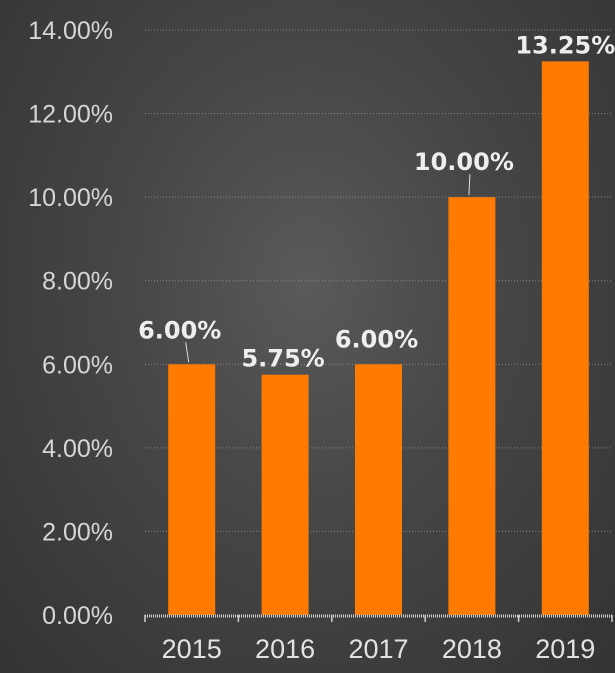 The height and width of the screenshot is (673, 615). Describe the element at coordinates (77, 616) in the screenshot. I see `y-tick-label: 0.00%` at that location.